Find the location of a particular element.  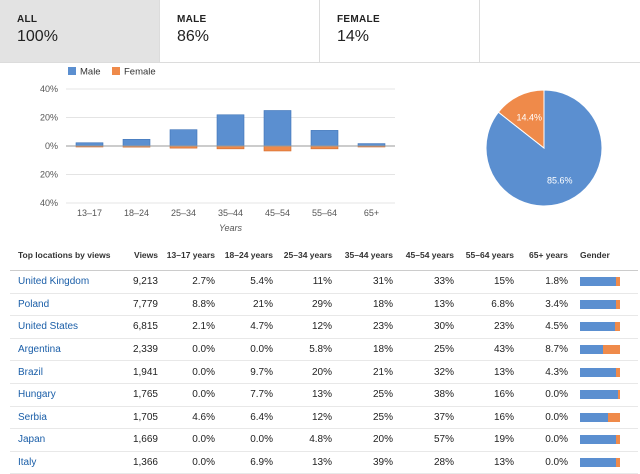

legend-female-label: Female is located at coordinates (140, 72).